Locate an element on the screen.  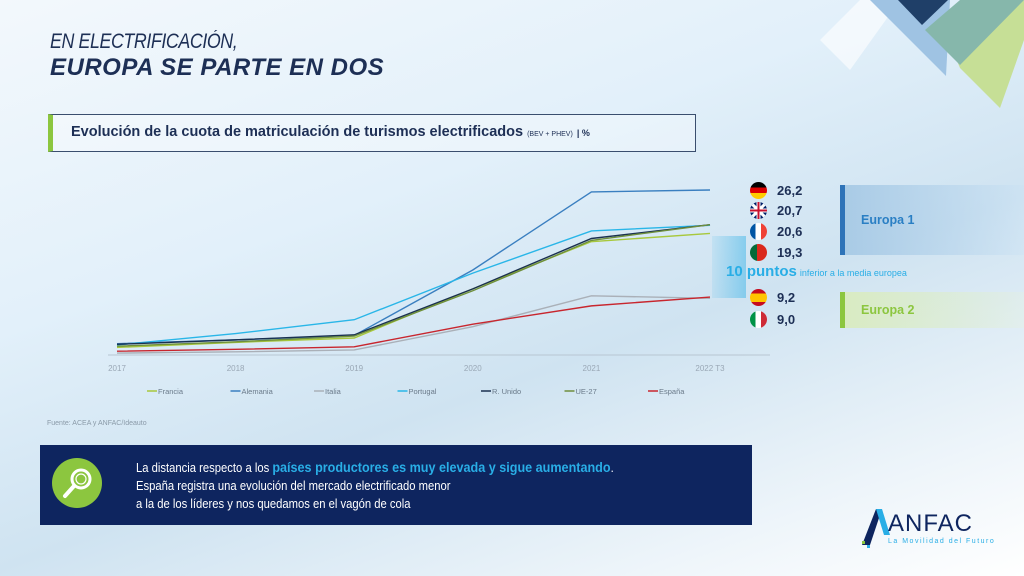
banner-text-pre: La distancia respecto a los is located at coordinates (204, 468).